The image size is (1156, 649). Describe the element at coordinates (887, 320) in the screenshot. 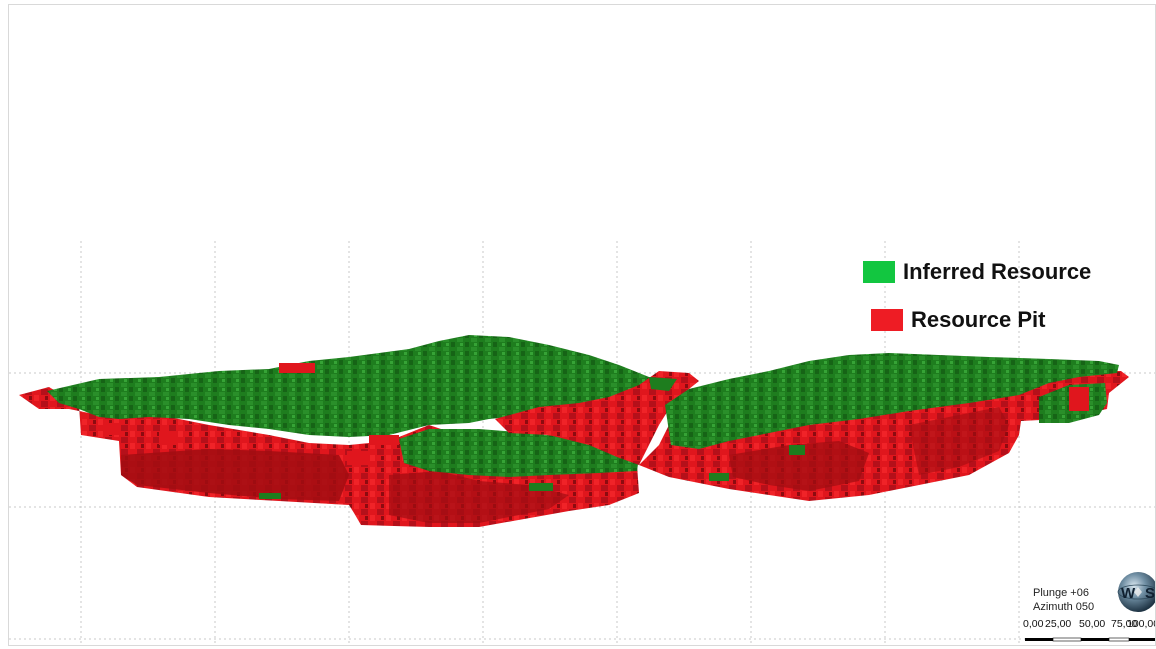

I see `legend-swatch-resource-pit-icon` at that location.